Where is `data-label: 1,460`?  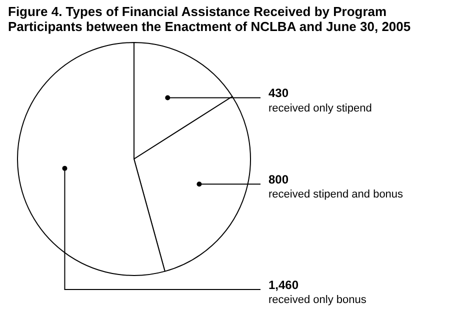 data-label: 1,460 is located at coordinates (283, 285).